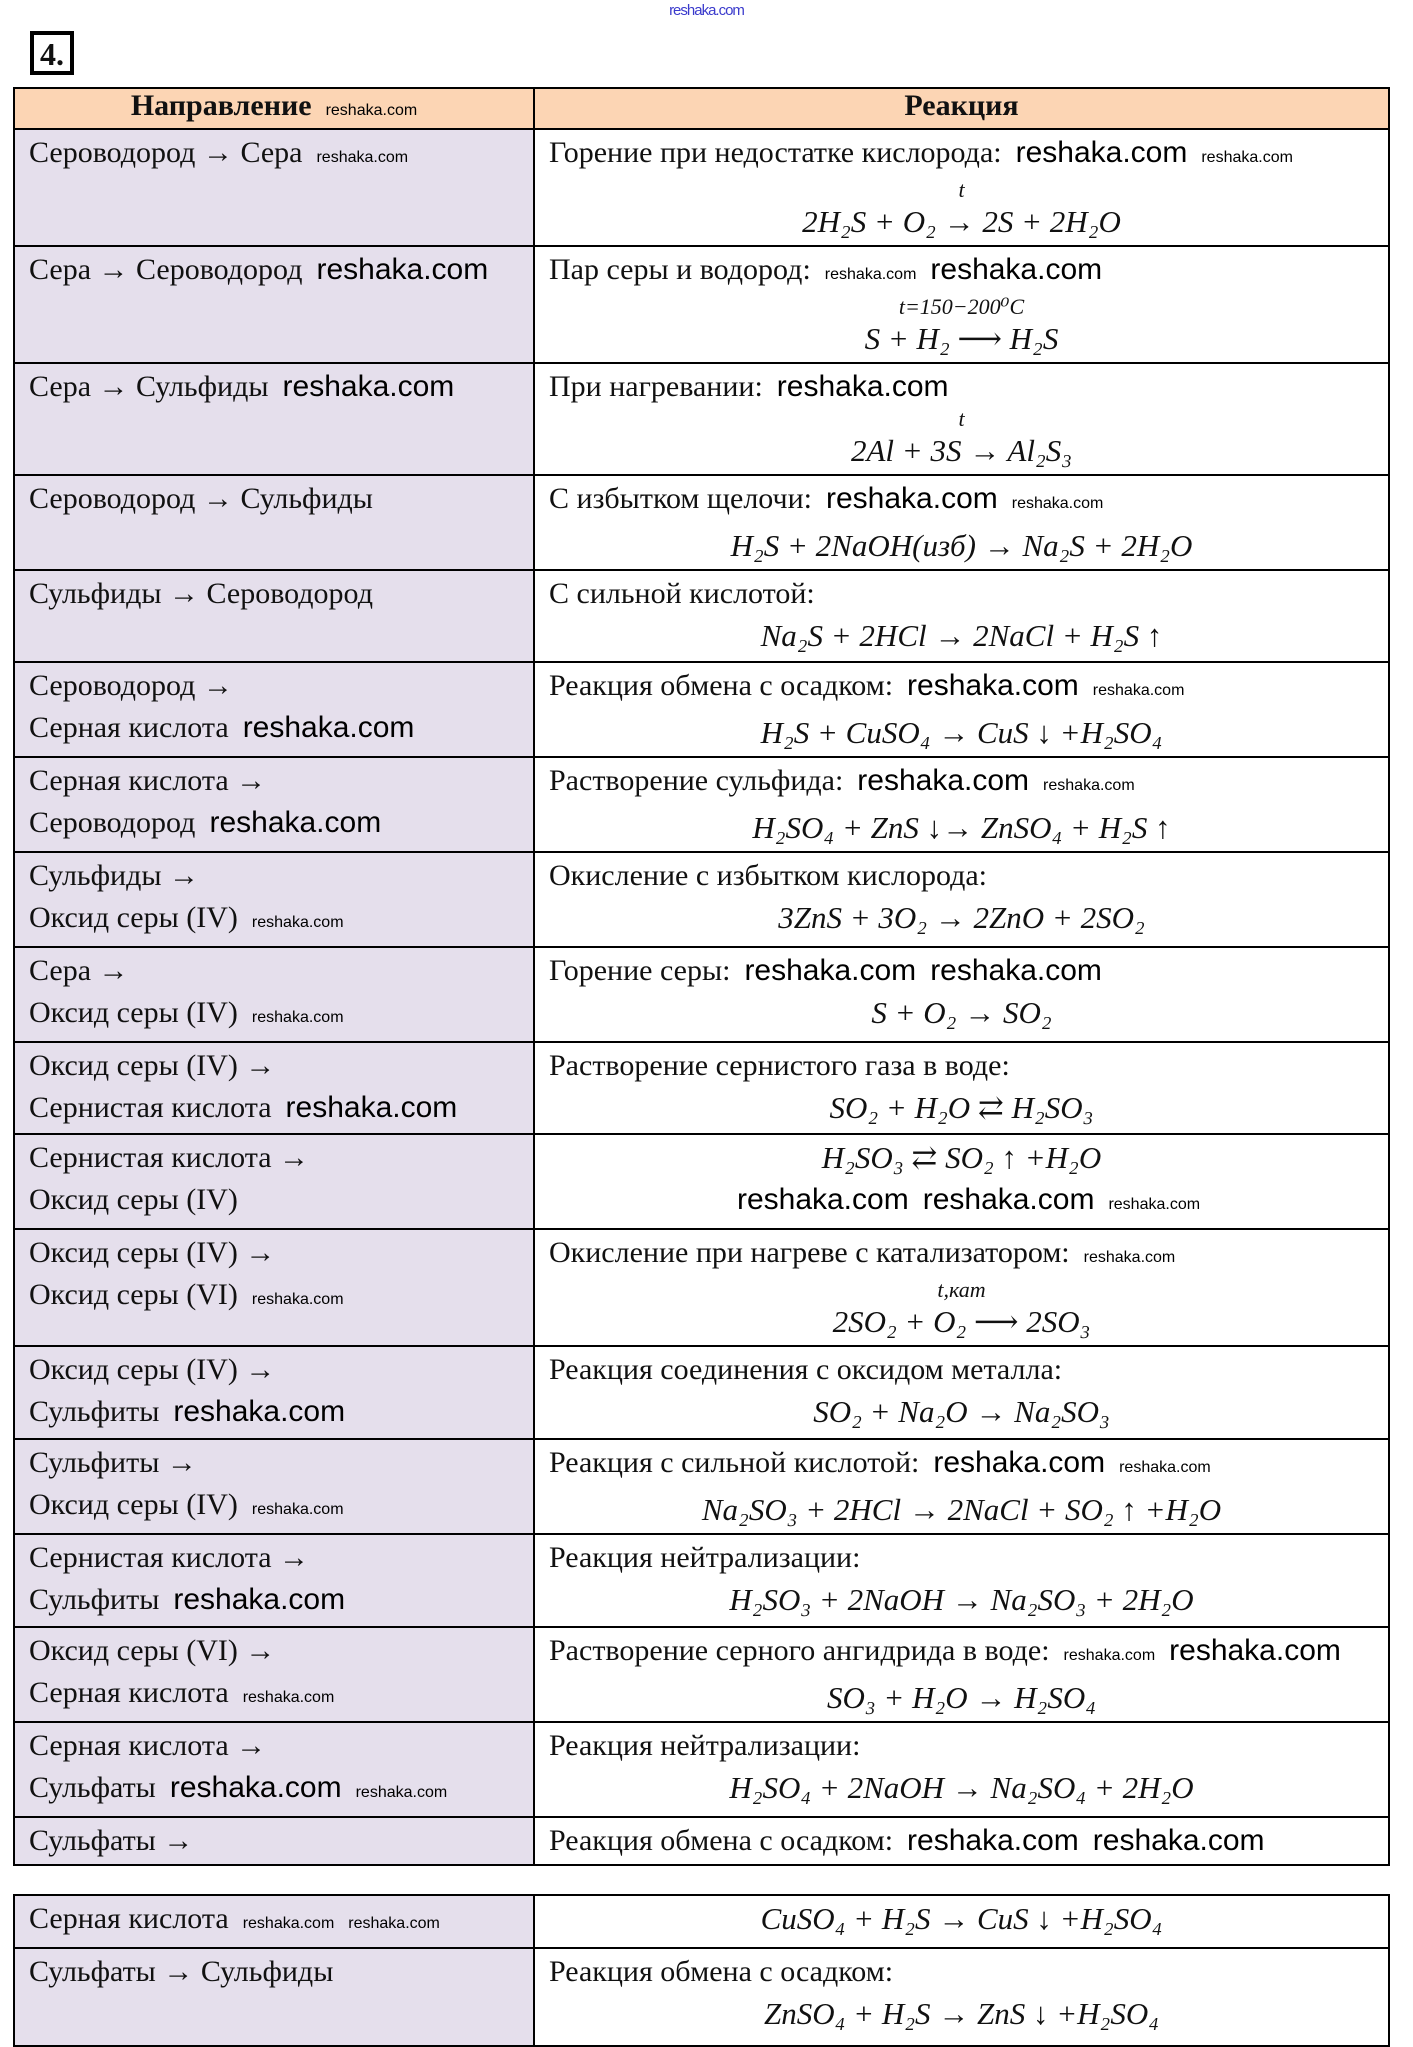 The height and width of the screenshot is (2047, 1413). Describe the element at coordinates (961, 1787) in the screenshot. I see `reaction-equation: H₂SO₄ + 2NaOH → Na₂SO₄ + 2H₂O` at that location.